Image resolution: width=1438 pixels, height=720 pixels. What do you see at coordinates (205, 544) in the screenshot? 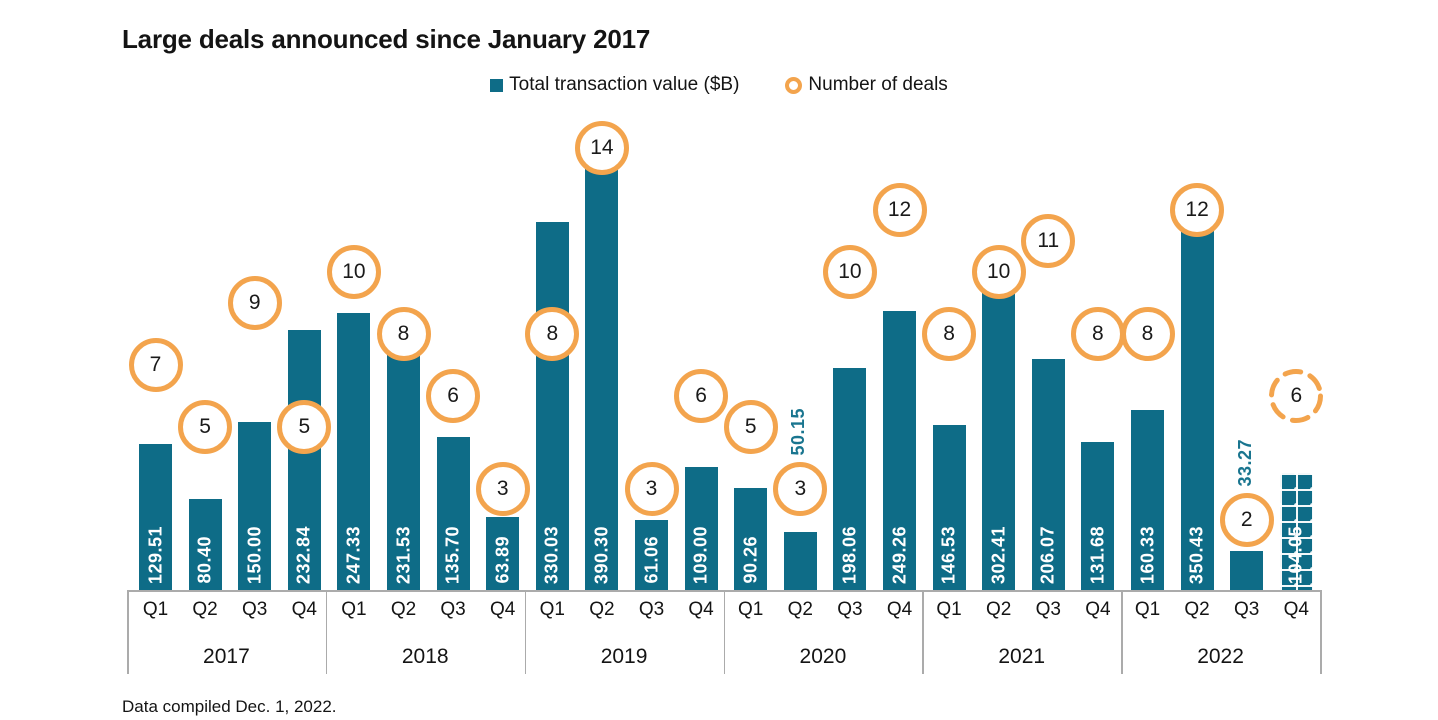
I see `bar-2017-Q2: 80.40` at bounding box center [205, 544].